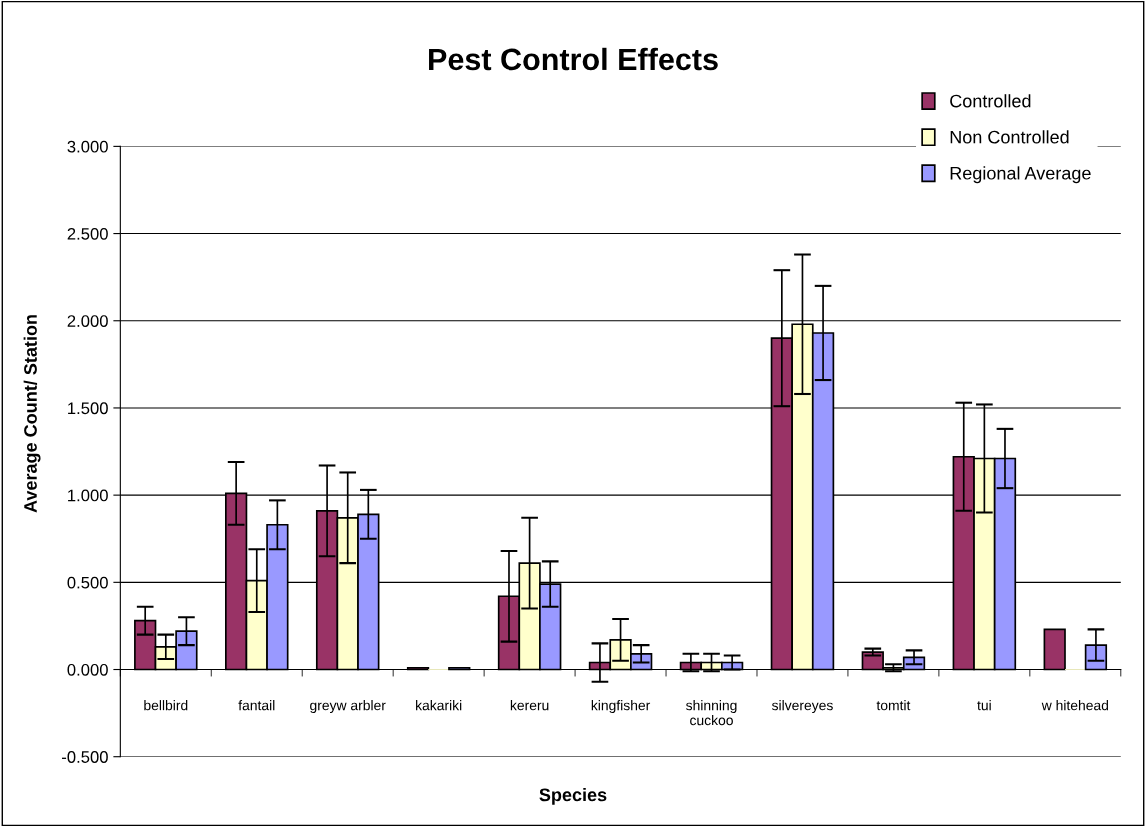 This screenshot has height=827, width=1146. What do you see at coordinates (439, 705) in the screenshot?
I see `x-tick-label: kakariki` at bounding box center [439, 705].